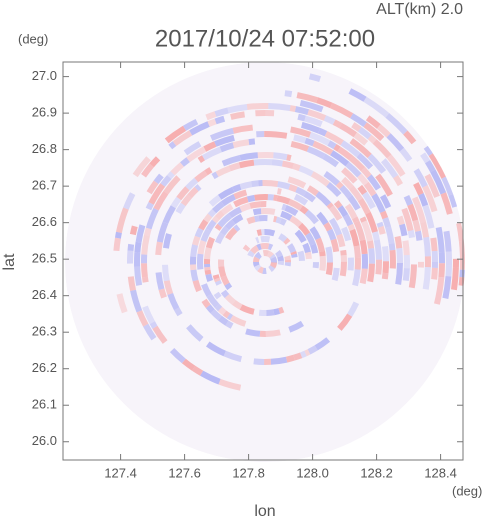 This screenshot has width=491, height=521. I want to click on y-tick-label: 26.8, so click(44, 148).